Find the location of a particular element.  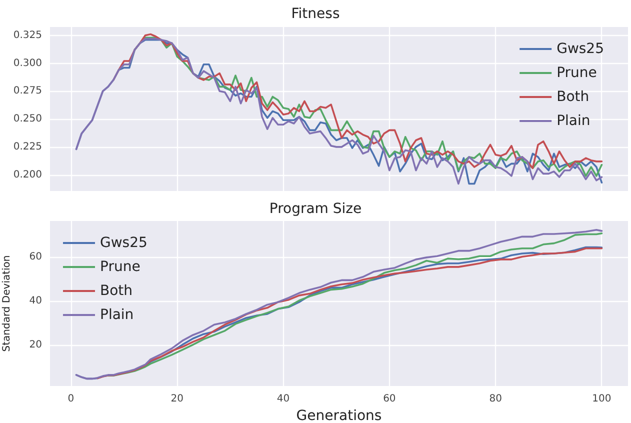

y-tick-label: 0.275 is located at coordinates (27, 91).